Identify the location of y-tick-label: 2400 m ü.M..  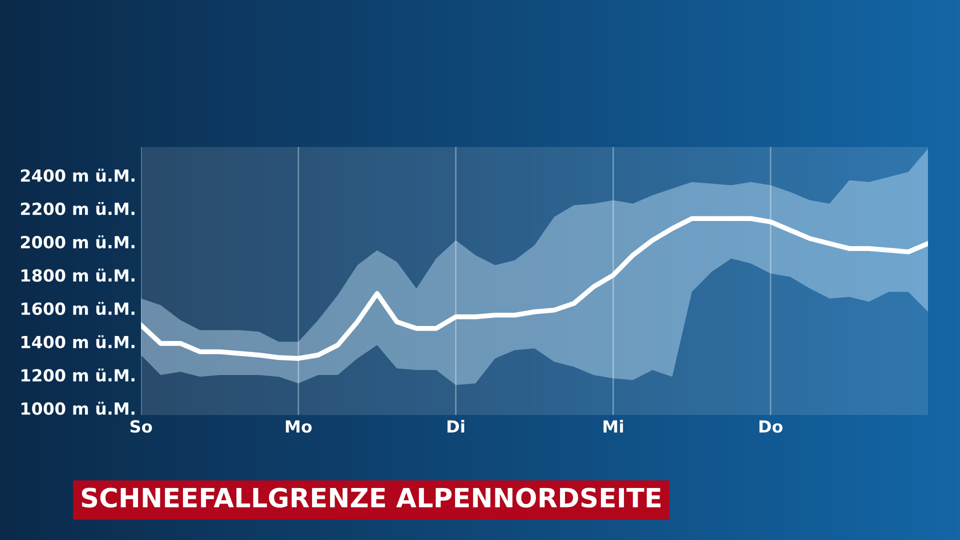
(77, 175).